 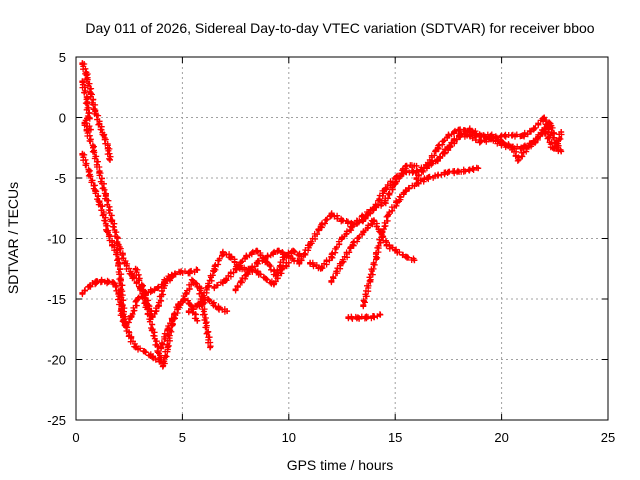 I want to click on x-tick-label: 20, so click(x=501, y=437).